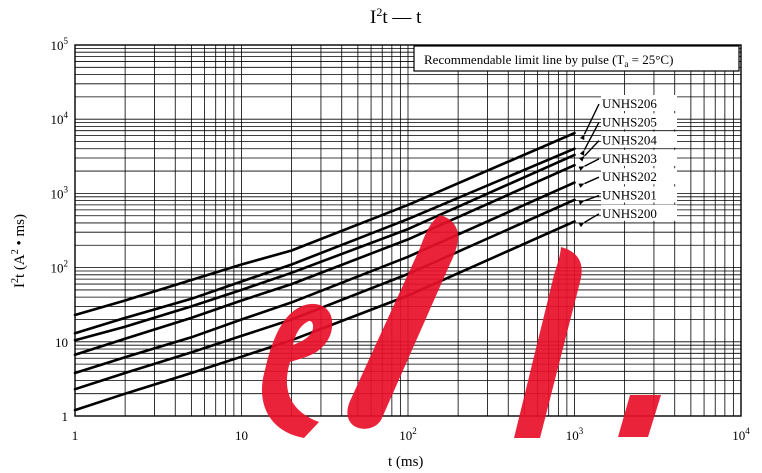 The image size is (762, 473). I want to click on y-tick-label: 10, so click(61, 342).